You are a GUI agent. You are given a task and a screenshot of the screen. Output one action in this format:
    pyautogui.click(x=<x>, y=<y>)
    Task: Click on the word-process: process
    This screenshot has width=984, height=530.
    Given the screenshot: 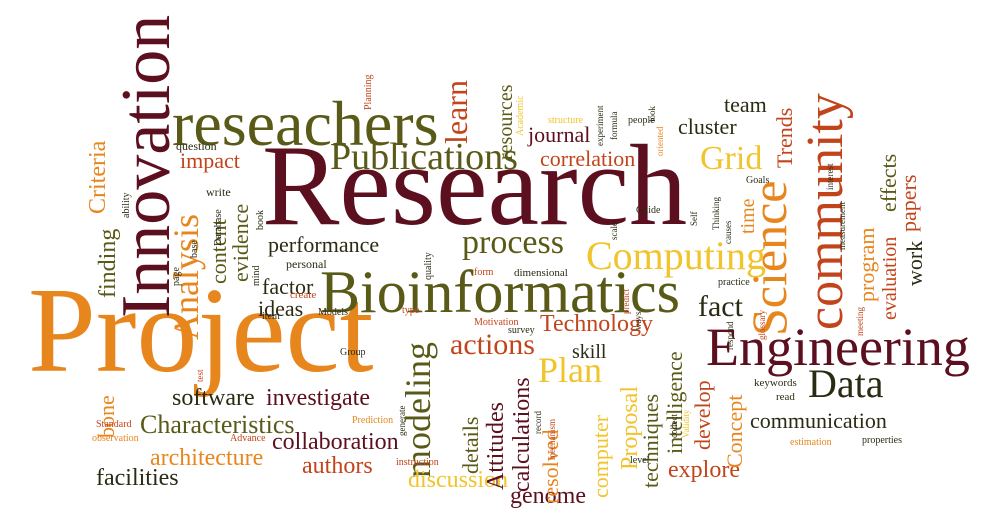 What is the action you would take?
    pyautogui.click(x=513, y=242)
    